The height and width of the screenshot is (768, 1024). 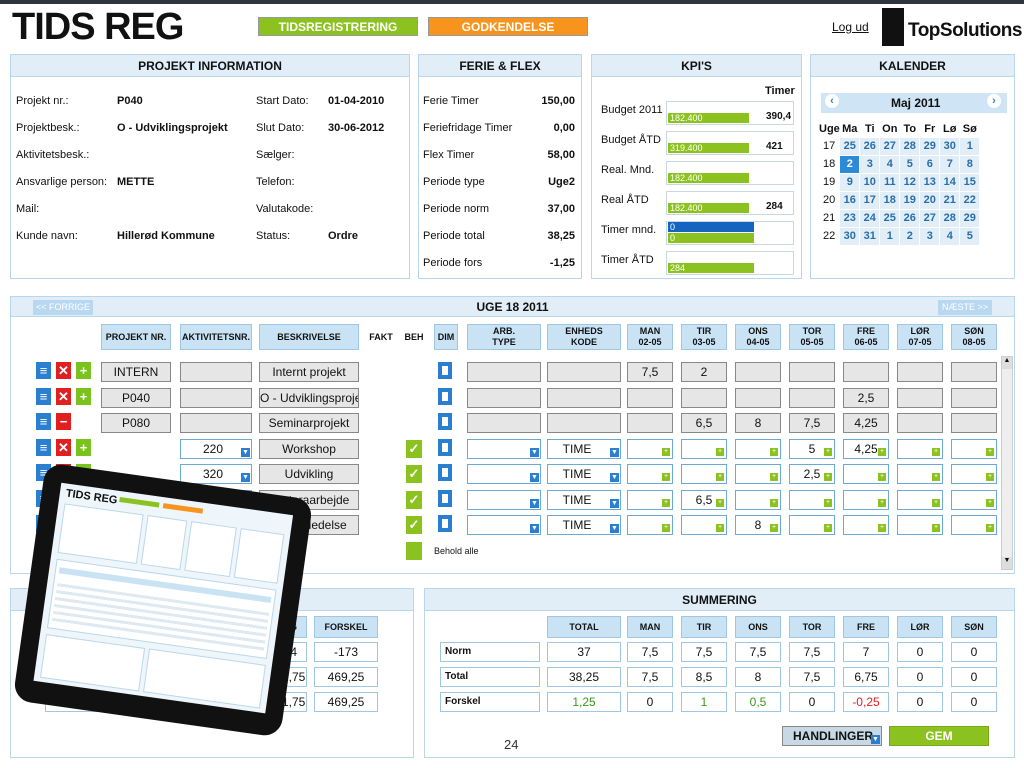 I want to click on beskrivelse-cell: Internt projekt, so click(x=309, y=372).